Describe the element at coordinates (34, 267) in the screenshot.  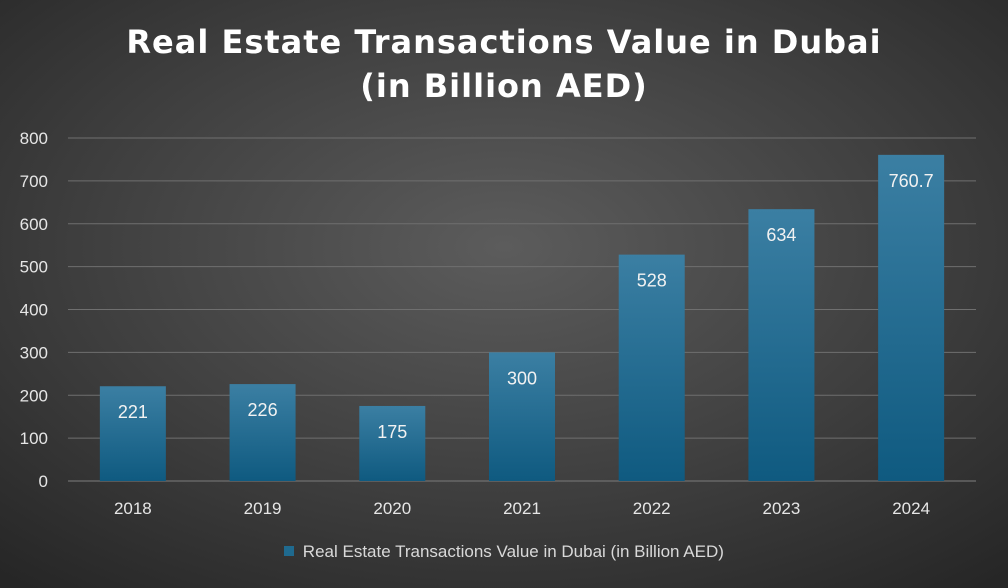
I see `y-tick-label: 500` at that location.